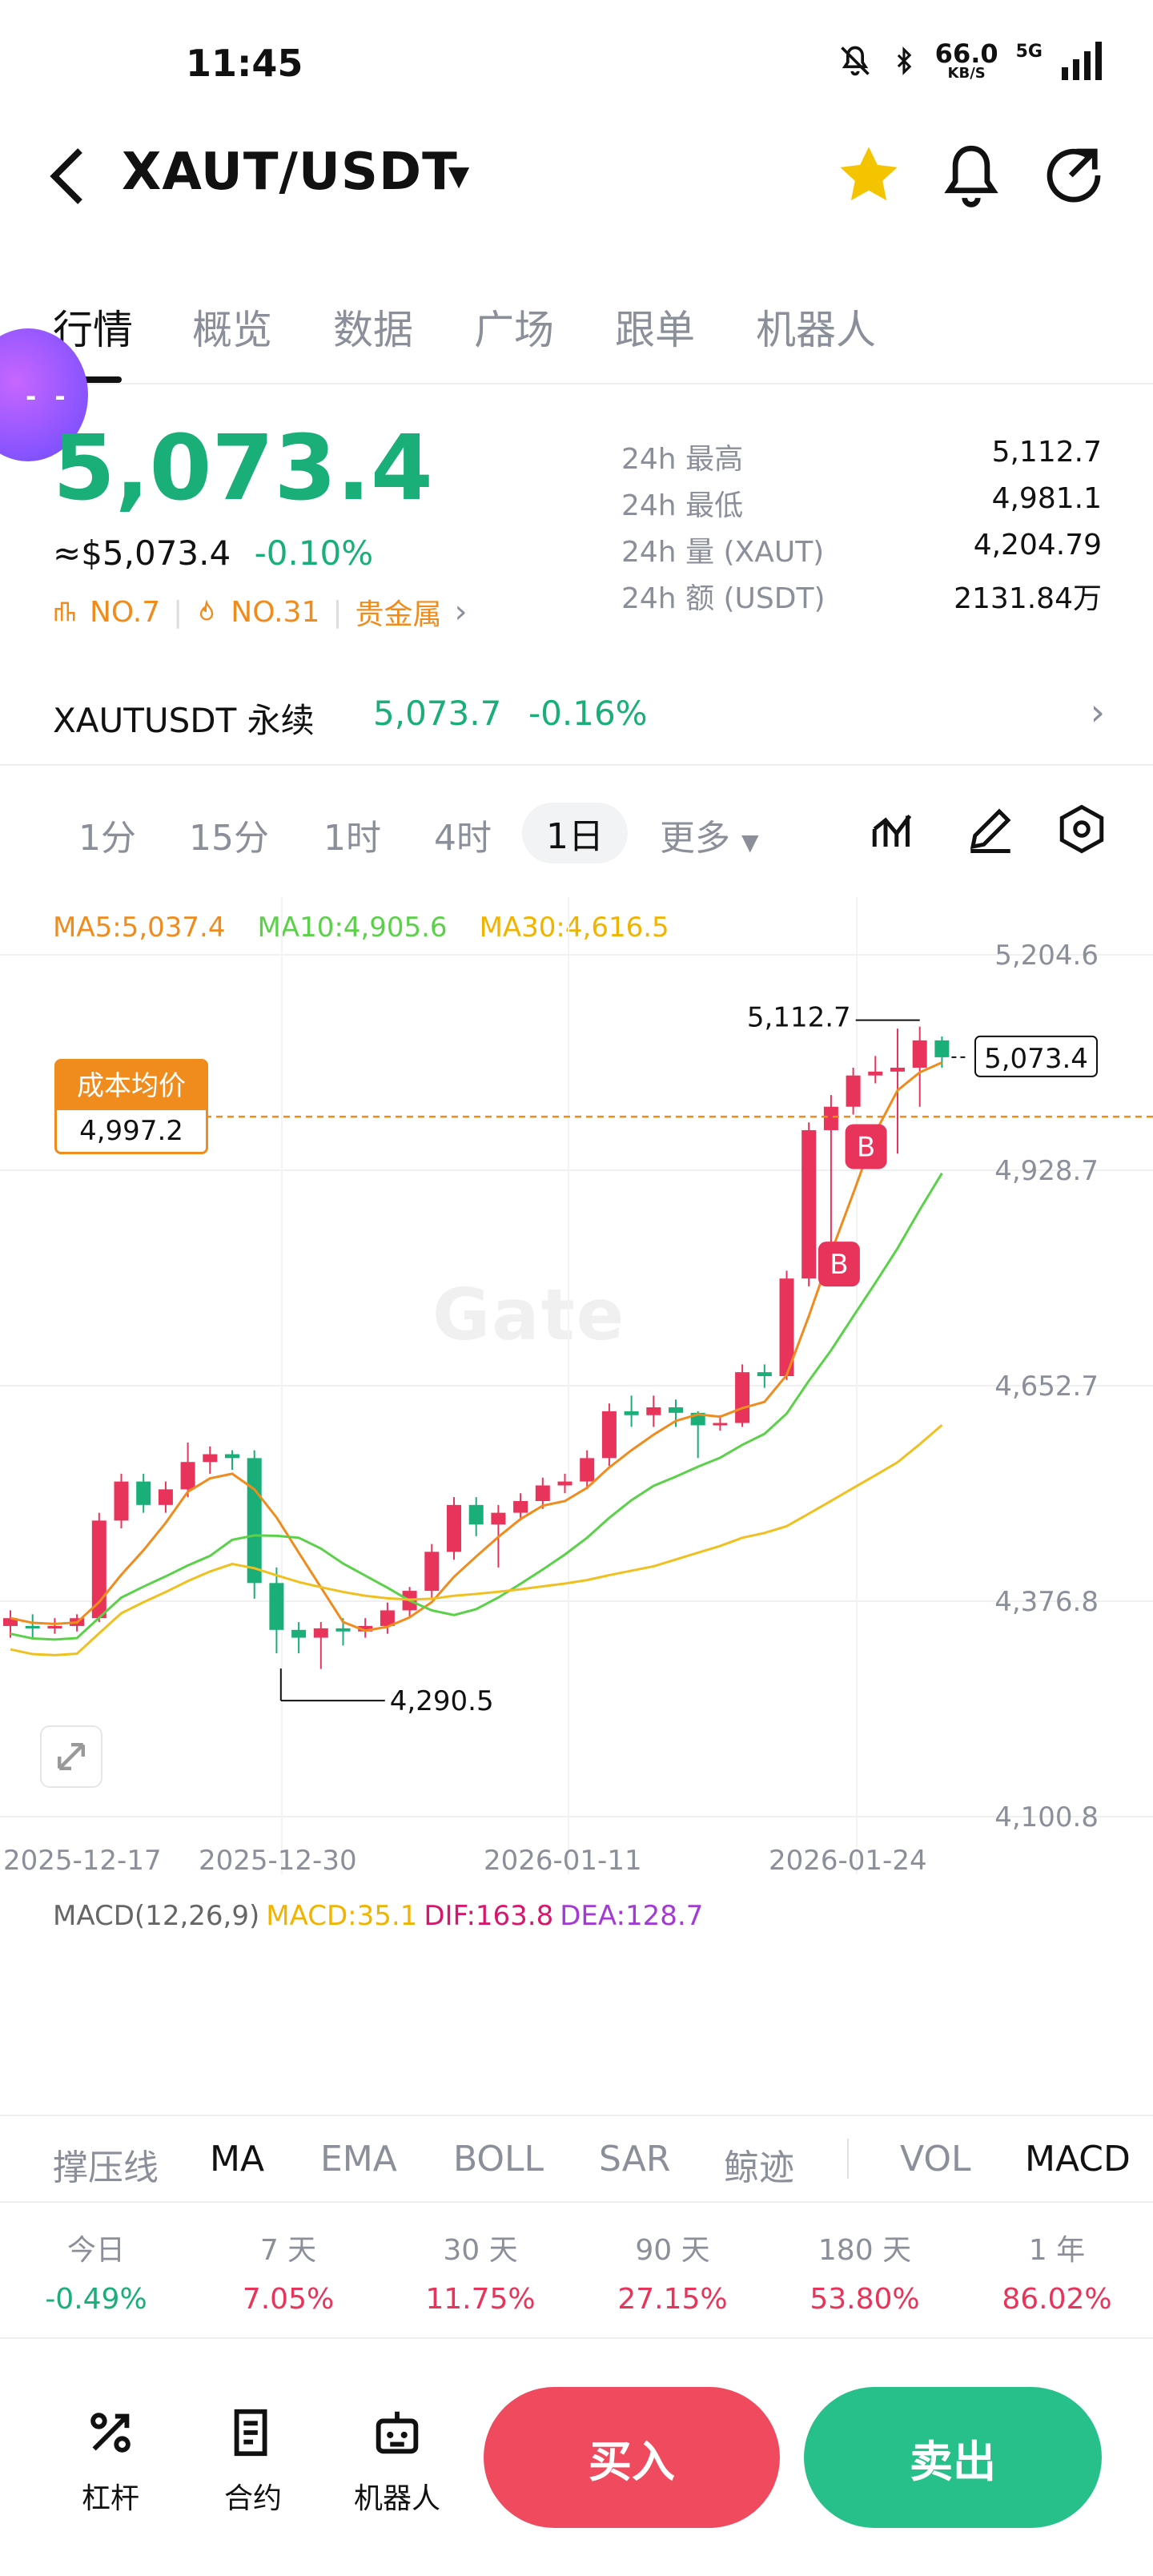 The height and width of the screenshot is (2576, 1153). What do you see at coordinates (869, 175) in the screenshot?
I see `favorite-star-icon` at bounding box center [869, 175].